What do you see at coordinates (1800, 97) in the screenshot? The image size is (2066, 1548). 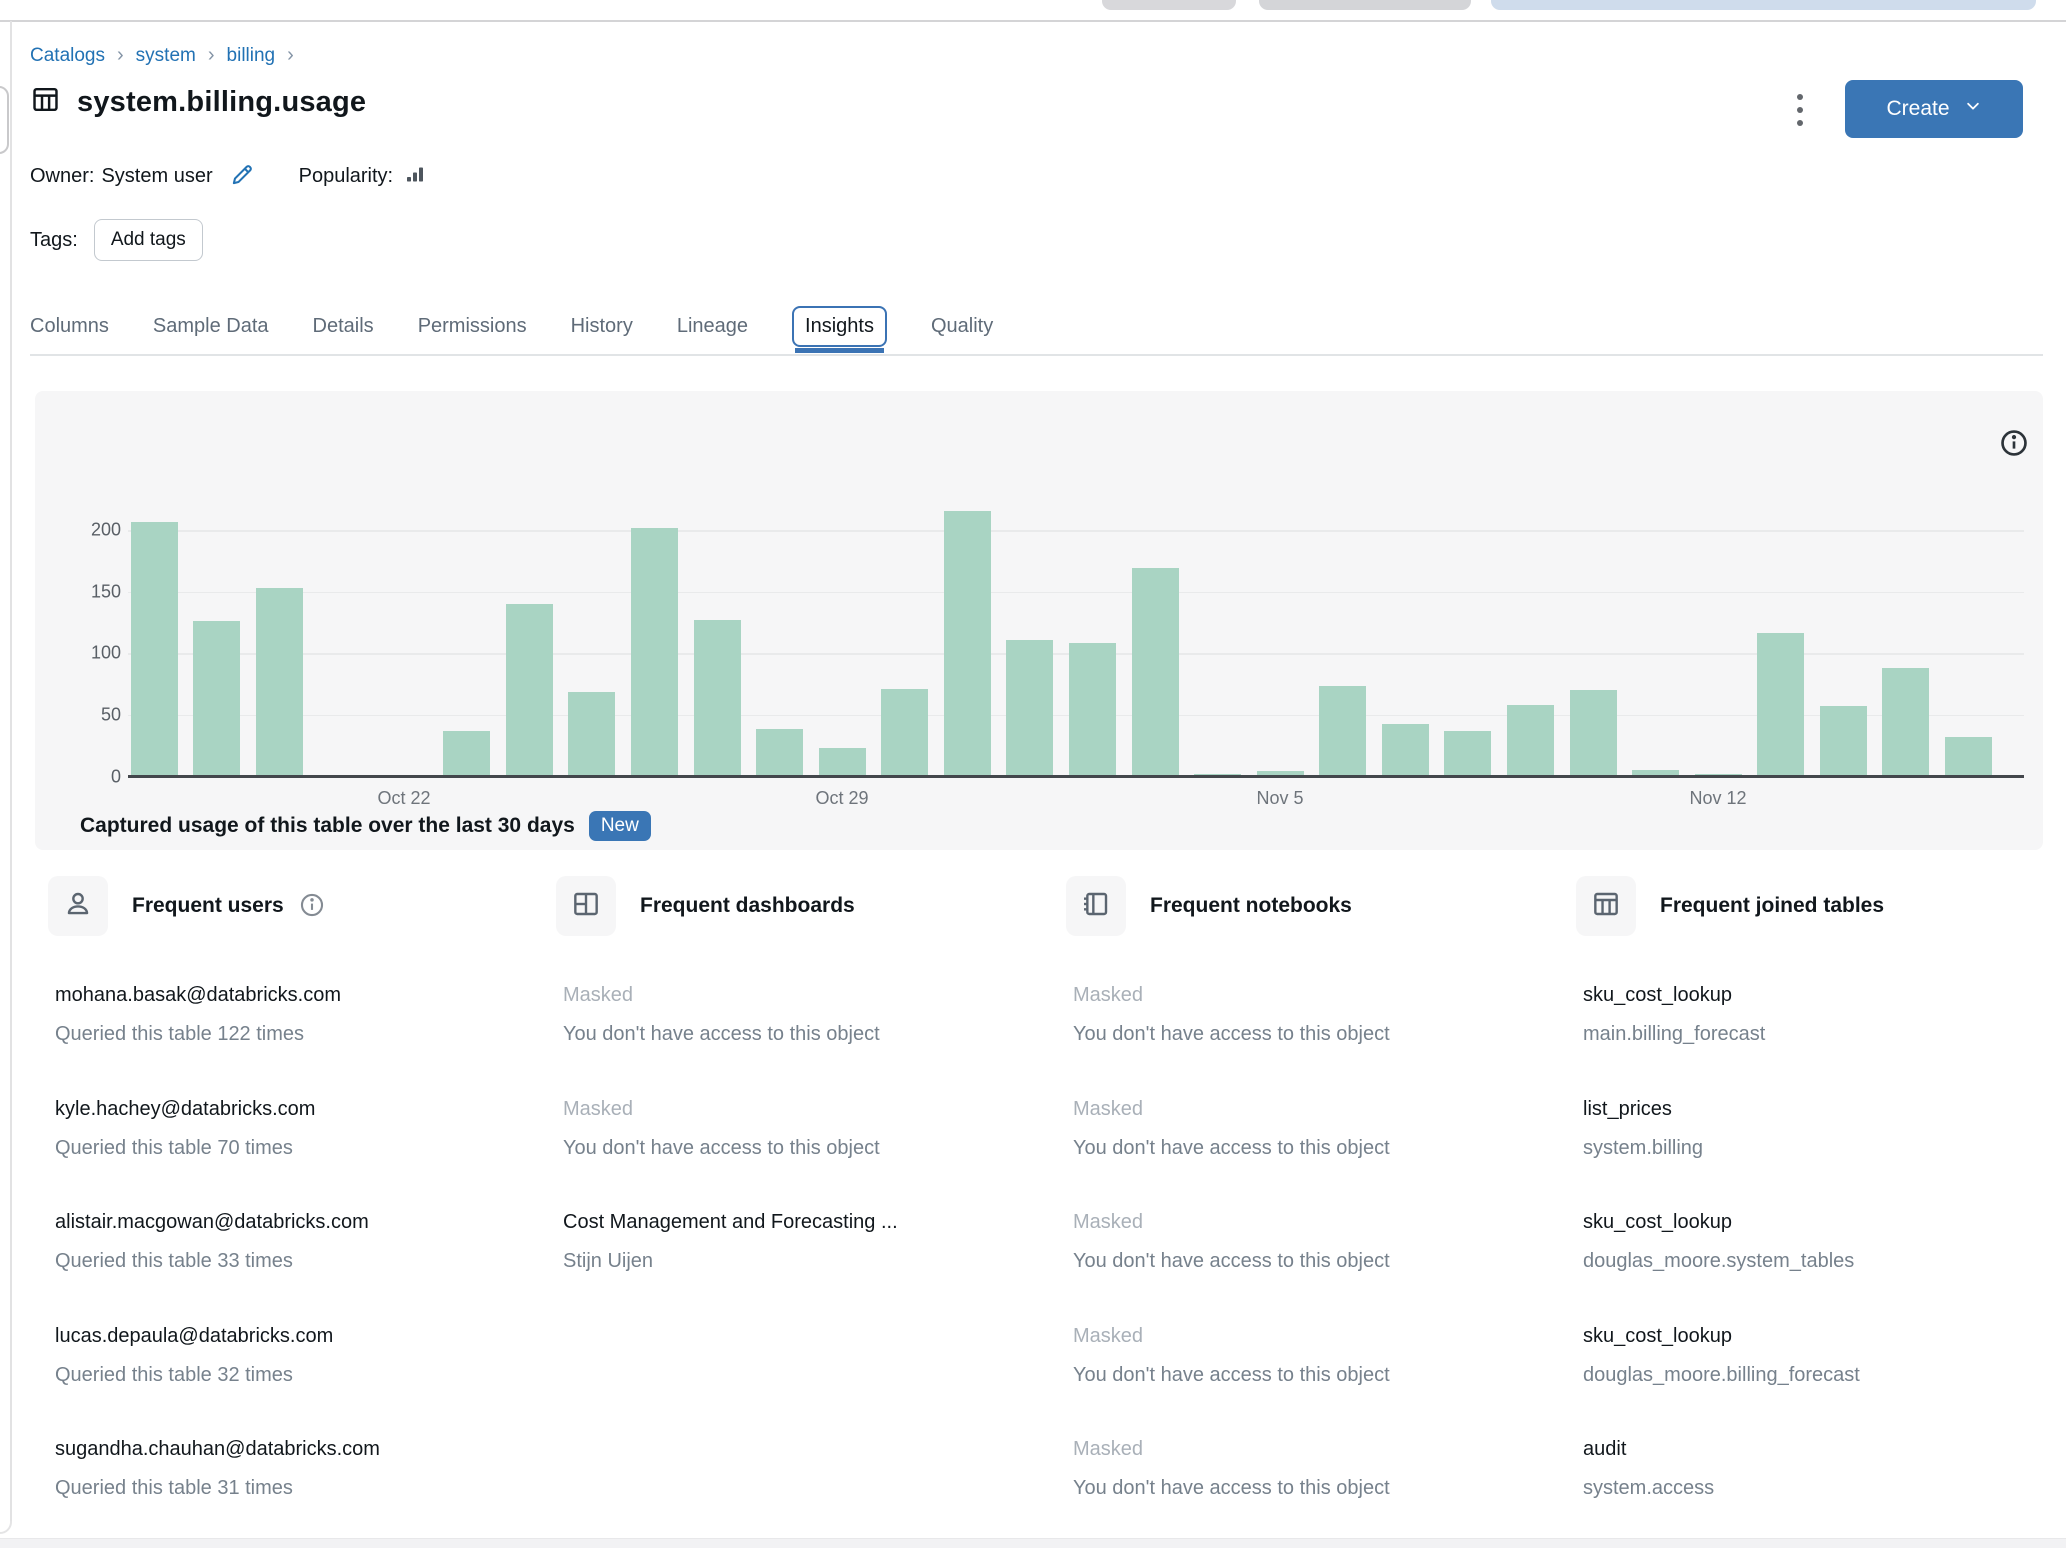 I see `kebab-icon` at bounding box center [1800, 97].